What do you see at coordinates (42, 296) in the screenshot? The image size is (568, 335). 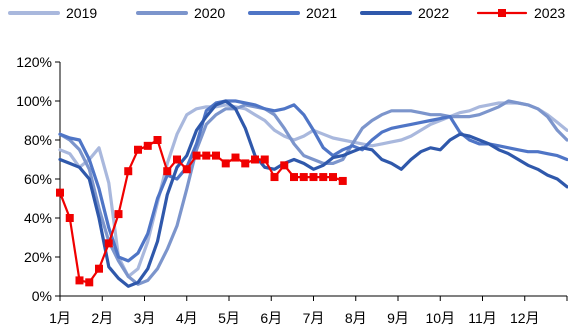 I see `y-tick-label: 0%` at bounding box center [42, 296].